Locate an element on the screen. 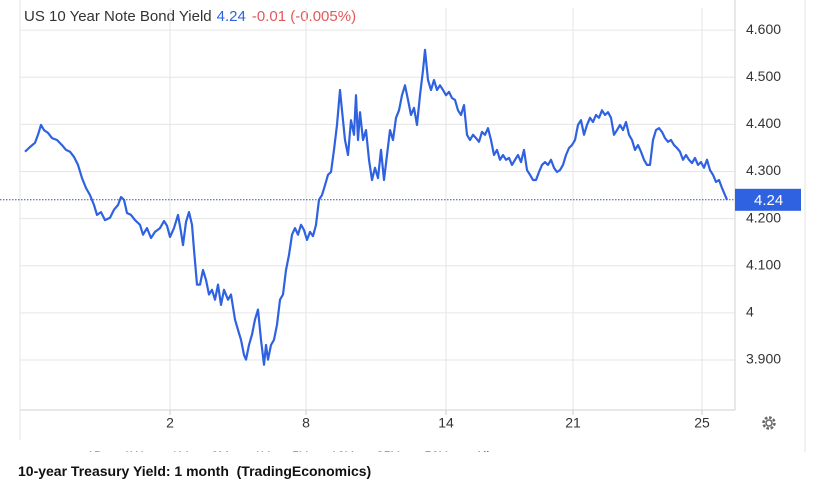 This screenshot has height=491, width=840. range-button: All is located at coordinates (482, 450).